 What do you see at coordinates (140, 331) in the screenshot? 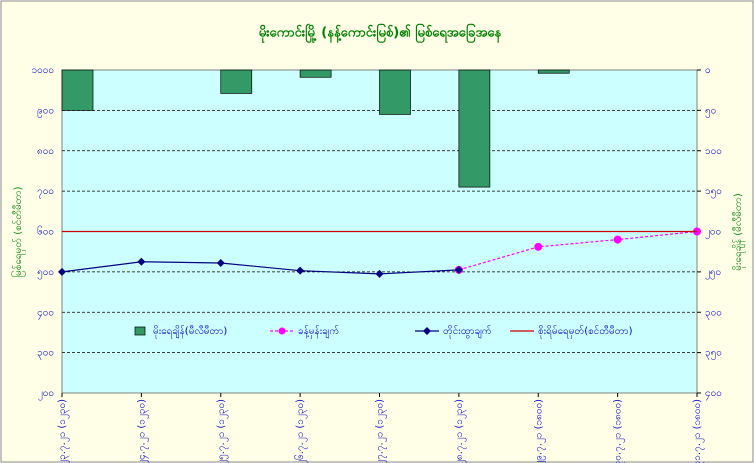
I see `legend-key` at bounding box center [140, 331].